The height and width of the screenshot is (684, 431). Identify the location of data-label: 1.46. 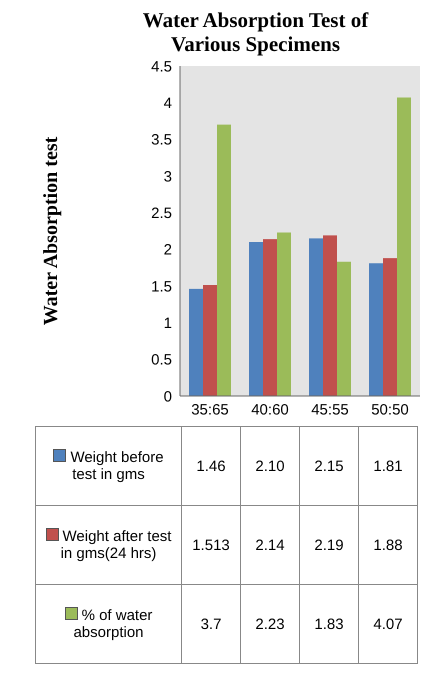
(211, 466).